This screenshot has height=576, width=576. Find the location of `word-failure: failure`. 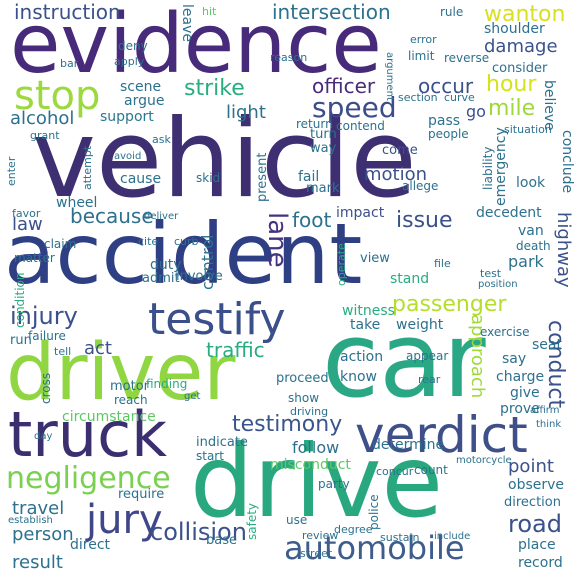

word-failure: failure is located at coordinates (47, 336).